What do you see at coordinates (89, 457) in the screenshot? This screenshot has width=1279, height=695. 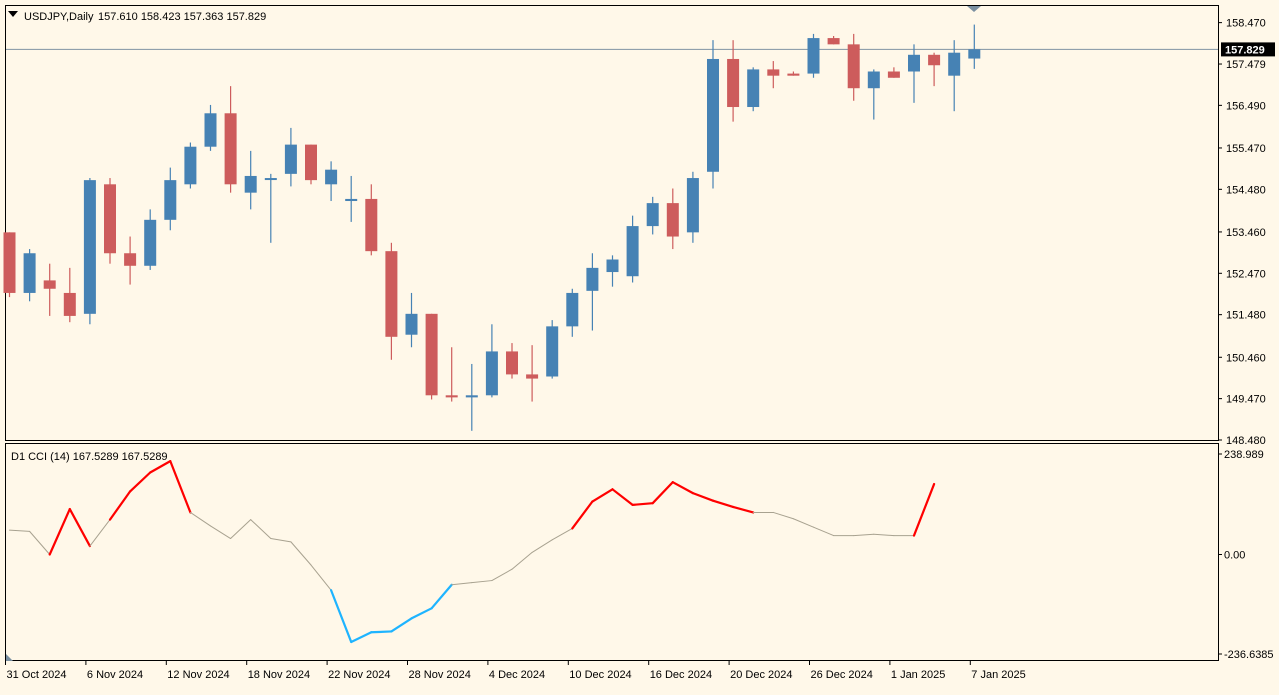 I see `indicator-label: D1 CCI (14) 167.5289 167.5289` at bounding box center [89, 457].